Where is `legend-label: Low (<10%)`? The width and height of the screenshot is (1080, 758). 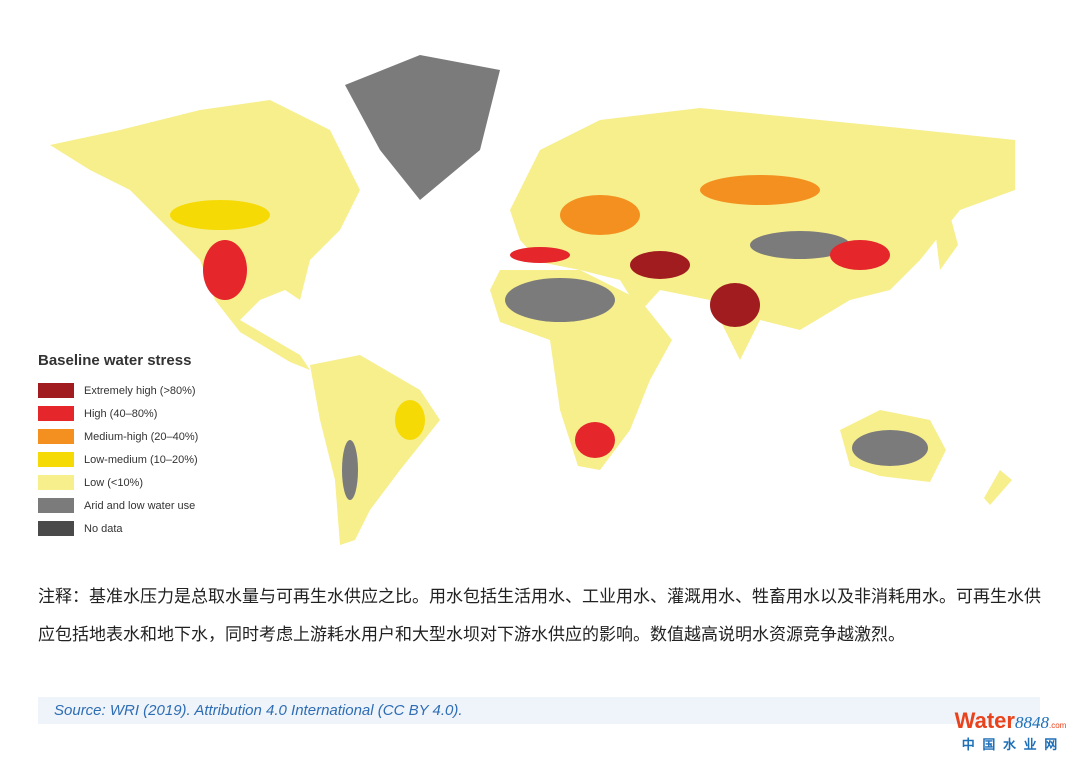
legend-label: Low (<10%) is located at coordinates (114, 482).